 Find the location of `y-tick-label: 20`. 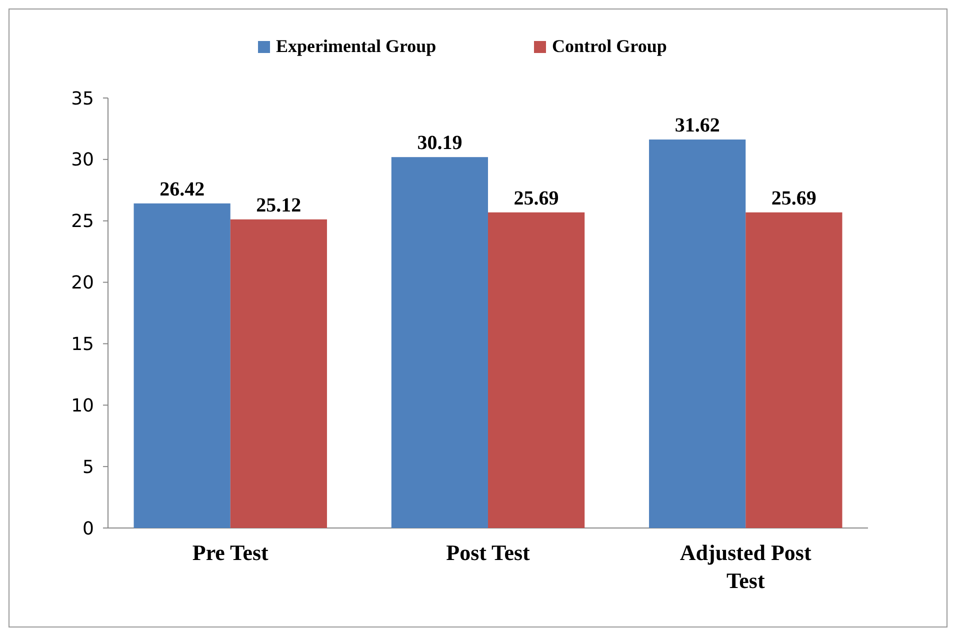

y-tick-label: 20 is located at coordinates (82, 283).